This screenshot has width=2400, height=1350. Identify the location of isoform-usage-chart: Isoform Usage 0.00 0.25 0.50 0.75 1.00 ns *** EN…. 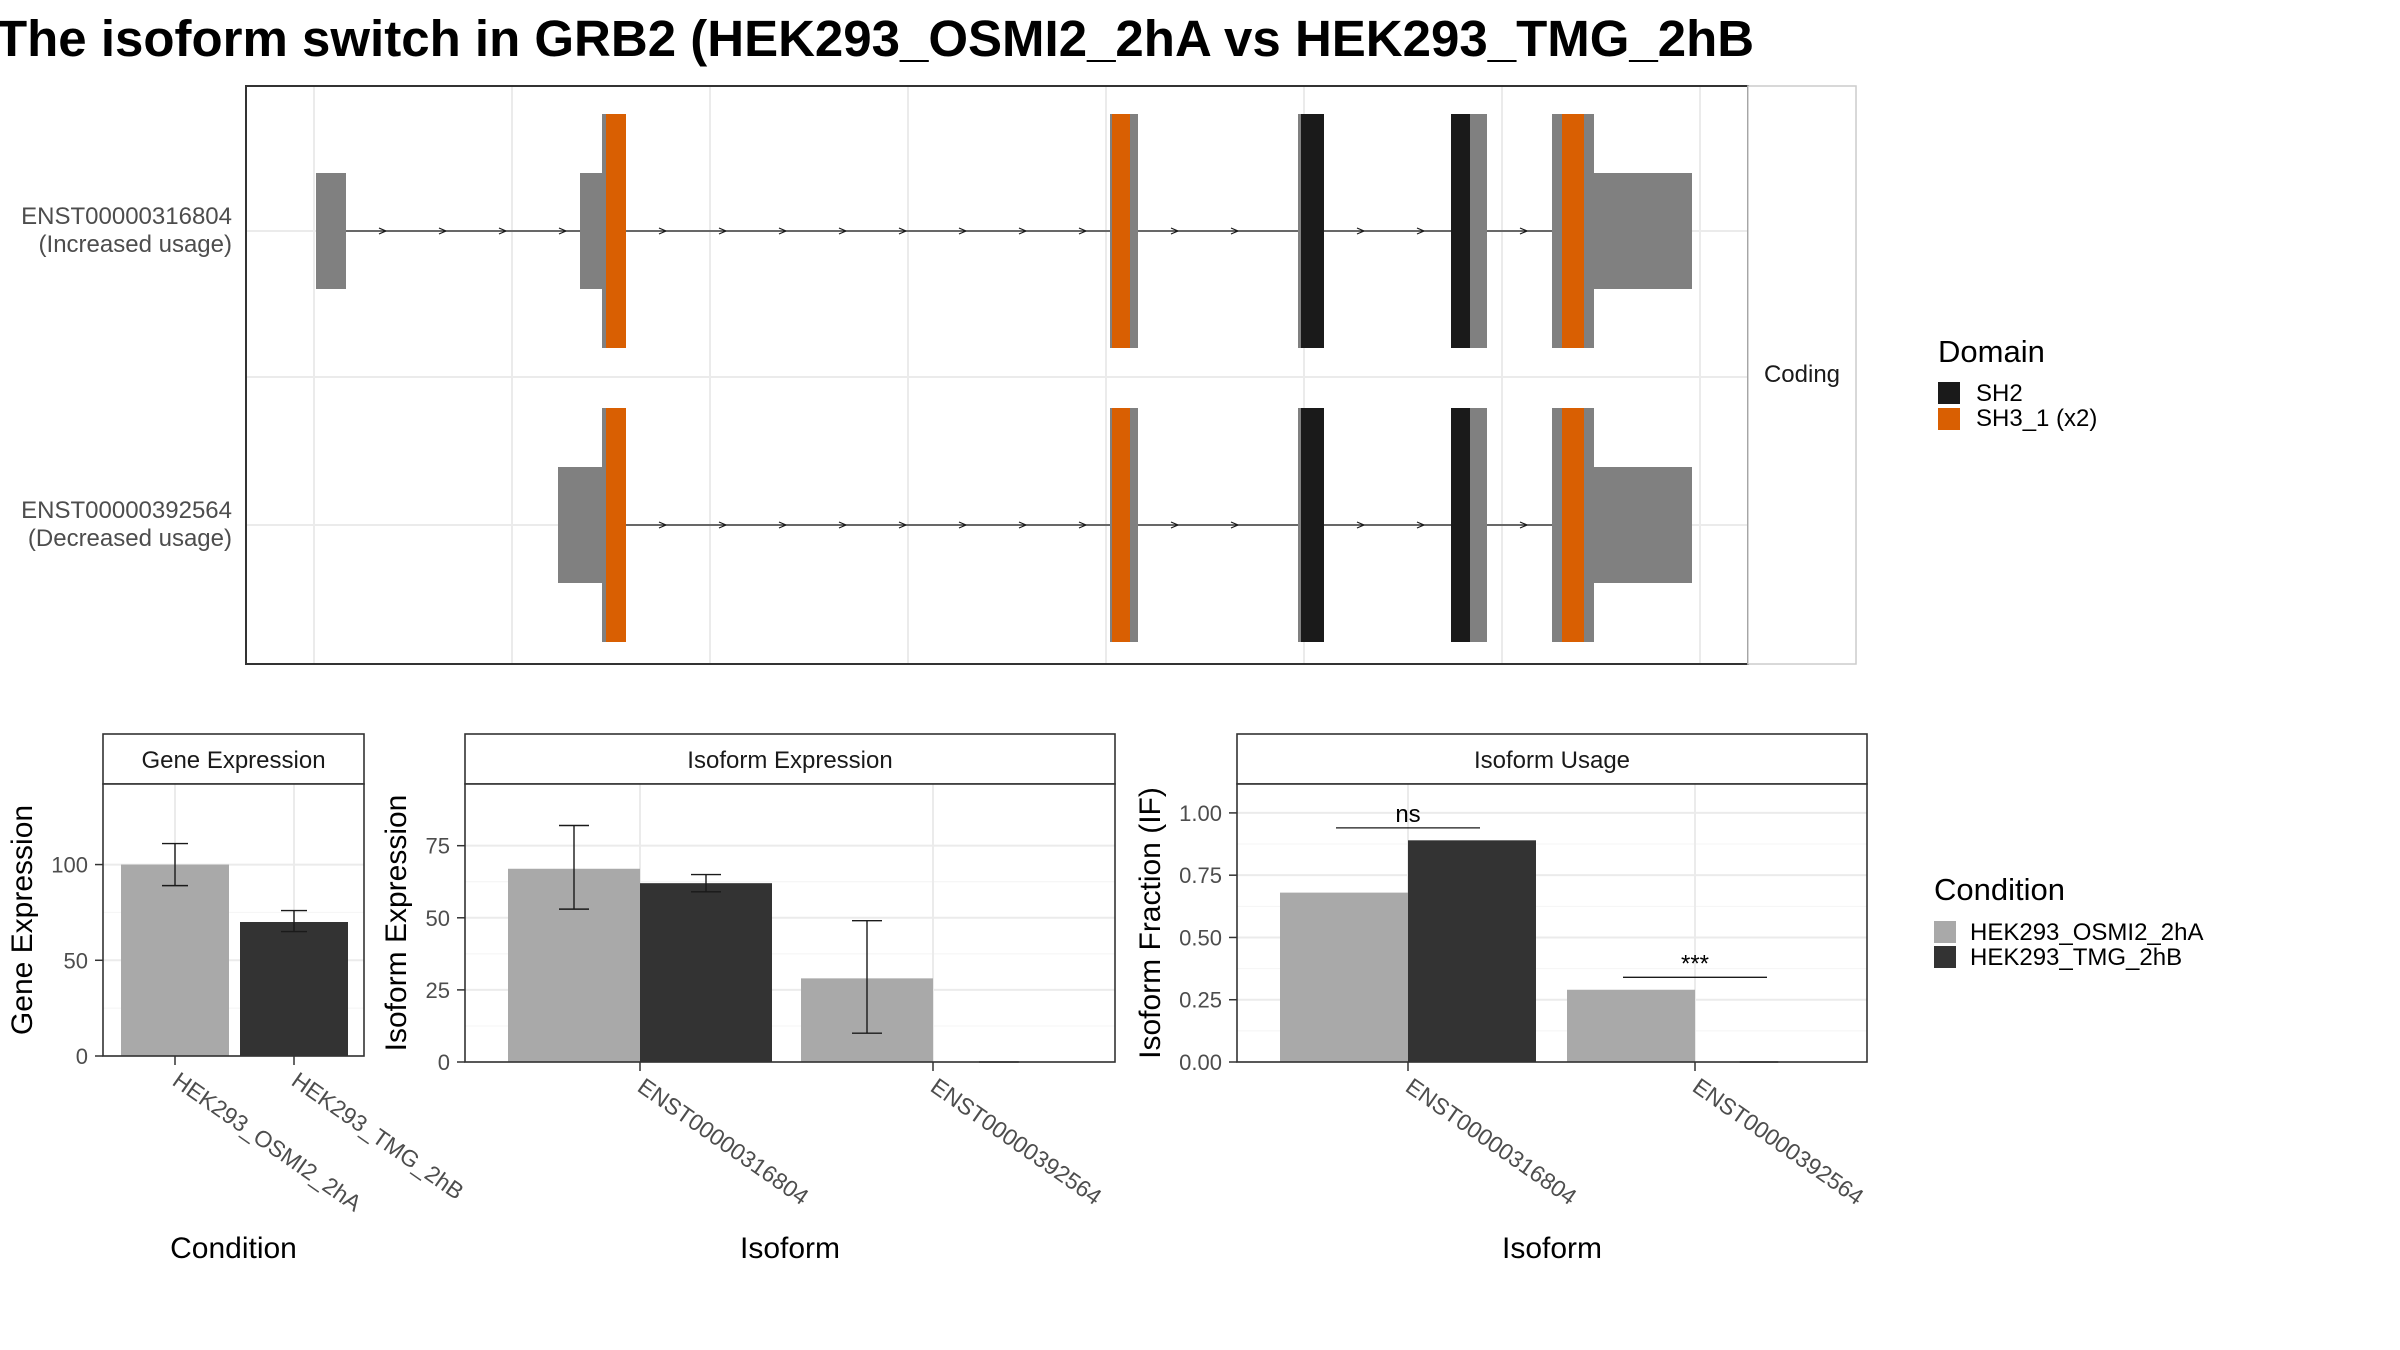
(1501, 999).